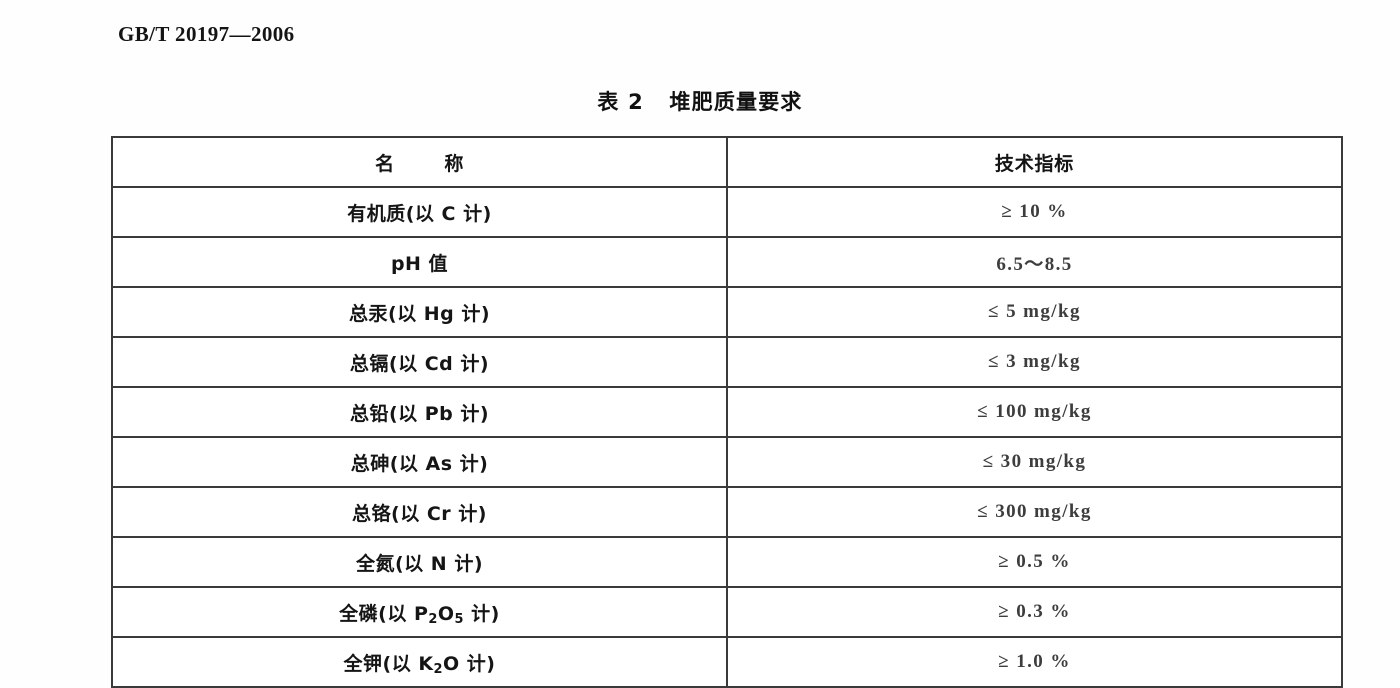 Image resolution: width=1400 pixels, height=688 pixels. I want to click on parameter-name-label: 总铅(以 Pb 计), so click(419, 413).